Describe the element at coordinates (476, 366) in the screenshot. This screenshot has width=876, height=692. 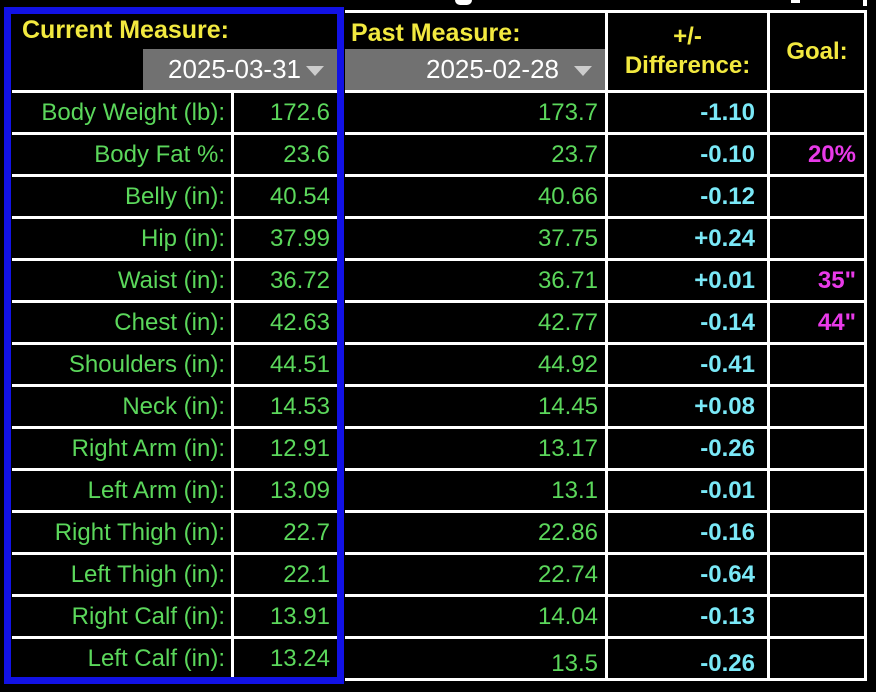
I see `past-value-cell: 44.92` at that location.